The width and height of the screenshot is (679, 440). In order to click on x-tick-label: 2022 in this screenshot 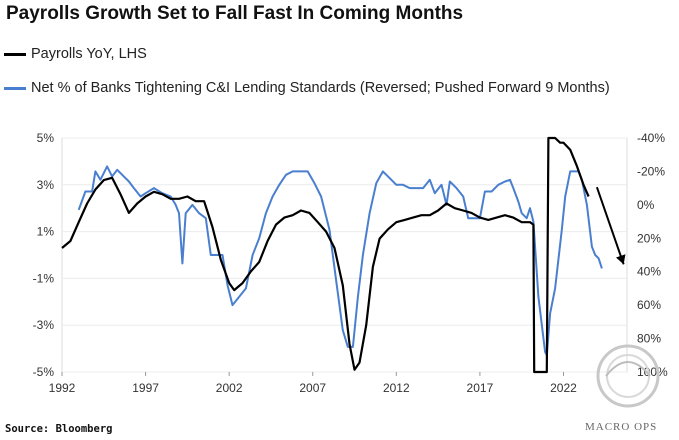, I will do `click(563, 388)`.